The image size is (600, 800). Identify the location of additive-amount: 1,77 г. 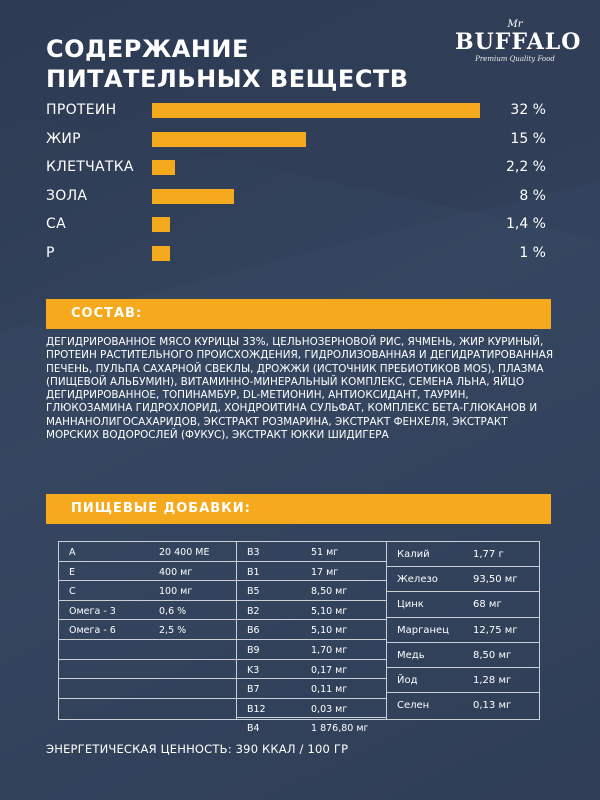
(488, 554).